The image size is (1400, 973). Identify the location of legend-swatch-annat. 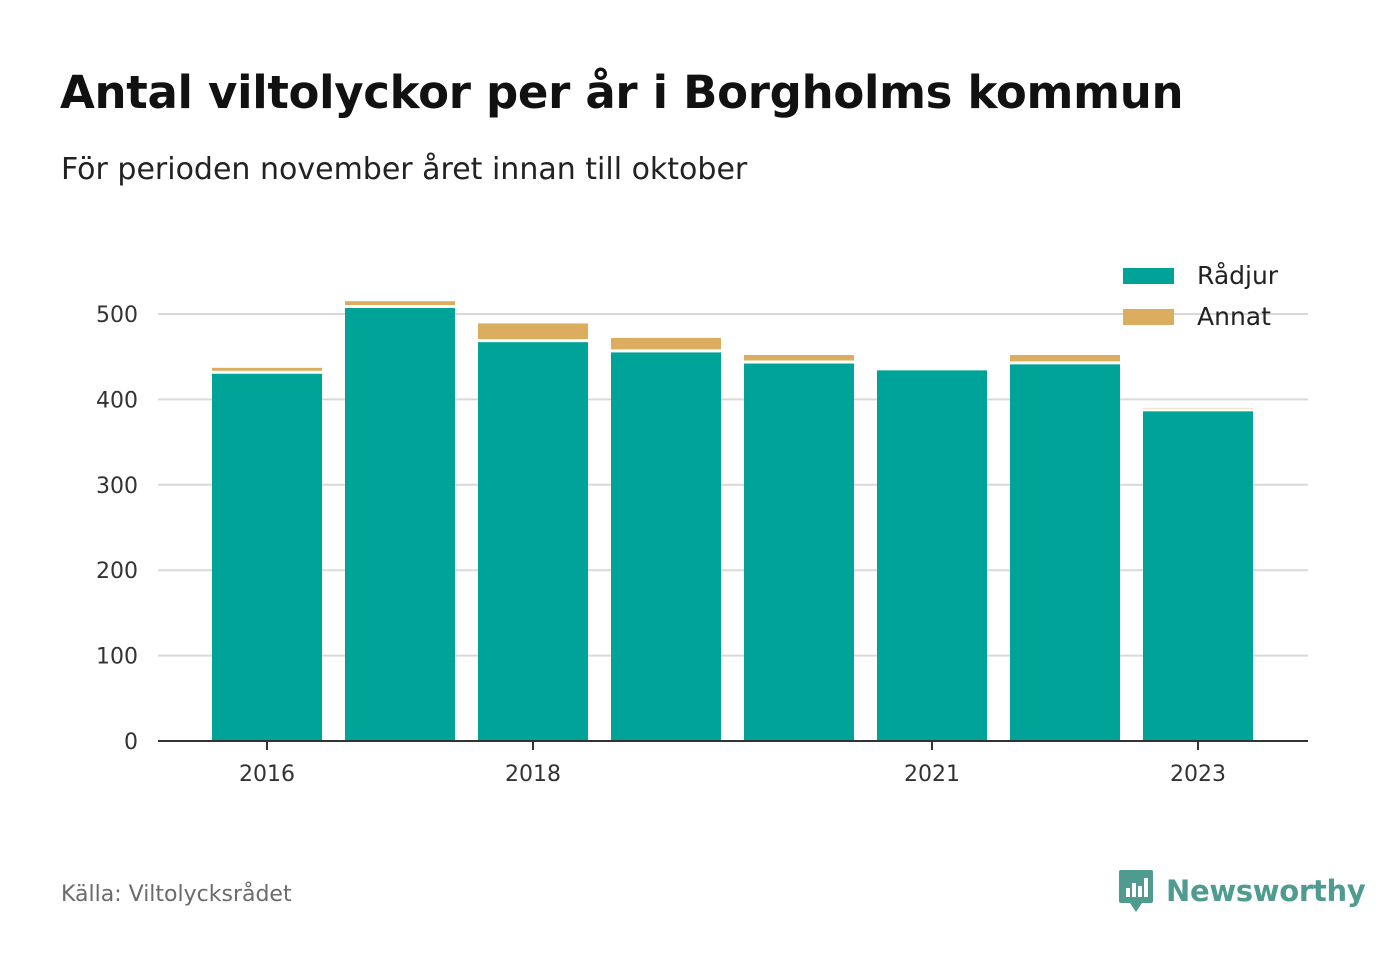
(1148, 317).